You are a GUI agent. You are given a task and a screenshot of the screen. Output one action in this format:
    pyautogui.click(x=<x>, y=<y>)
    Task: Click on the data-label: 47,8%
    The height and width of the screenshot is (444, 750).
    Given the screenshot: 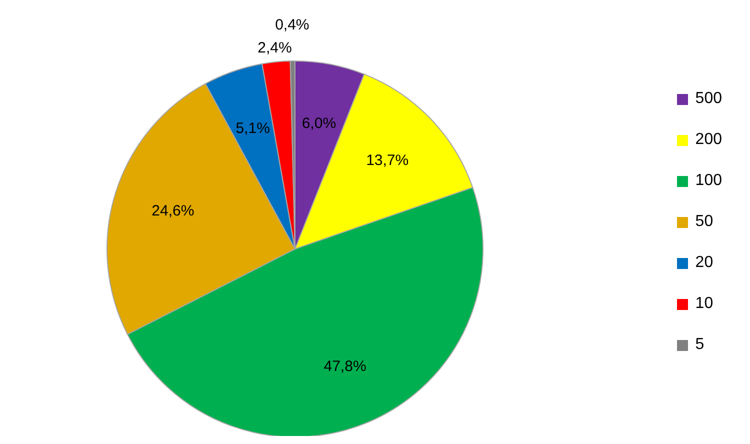 What is the action you would take?
    pyautogui.click(x=345, y=367)
    